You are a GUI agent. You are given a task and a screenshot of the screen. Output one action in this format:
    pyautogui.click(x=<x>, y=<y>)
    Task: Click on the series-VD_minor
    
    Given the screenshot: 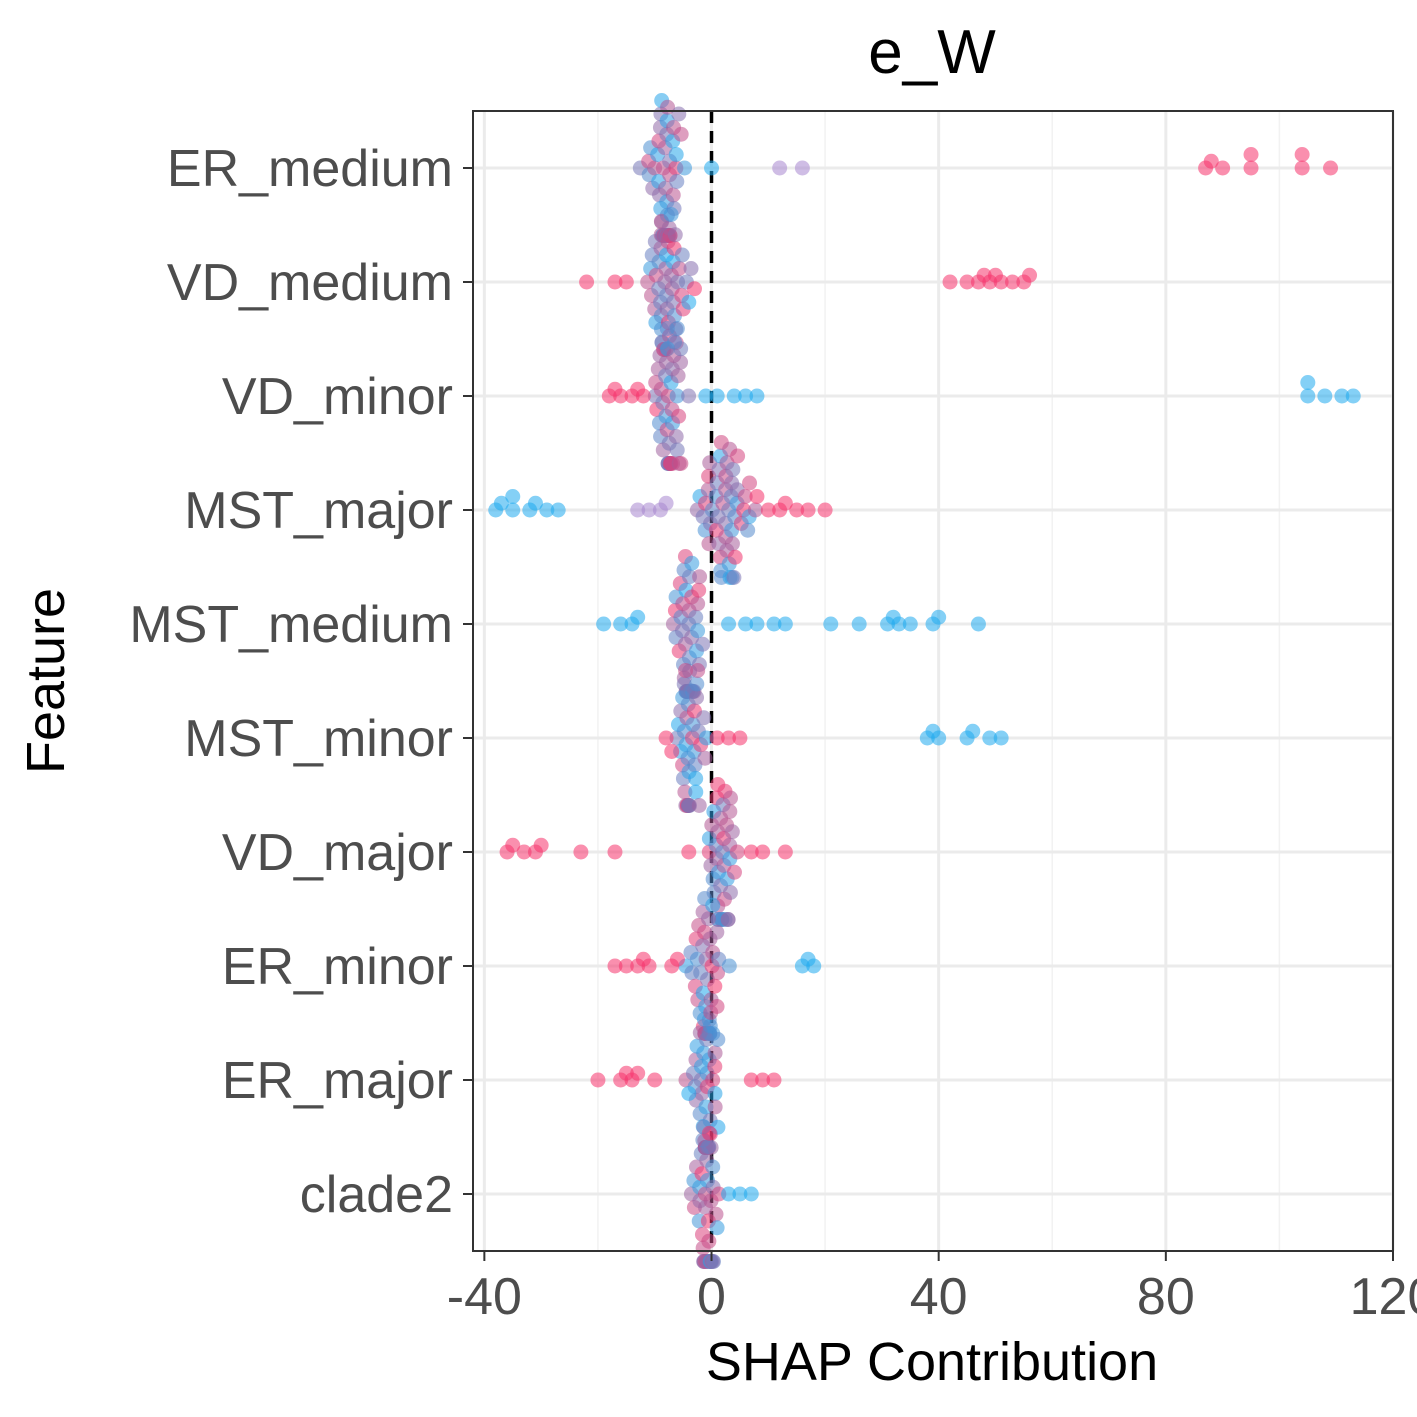 What is the action you would take?
    pyautogui.click(x=981, y=396)
    